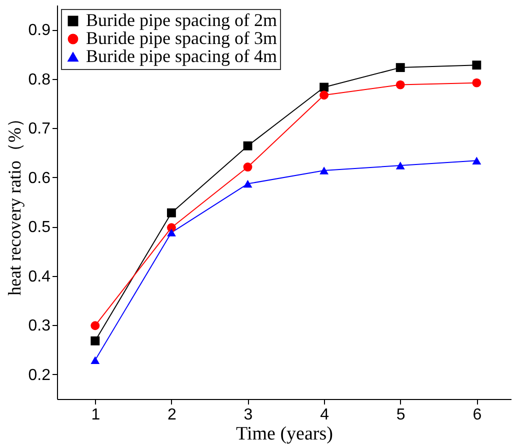 Image resolution: width=516 pixels, height=445 pixels. I want to click on x-axis-title: Time (years), so click(284, 434).